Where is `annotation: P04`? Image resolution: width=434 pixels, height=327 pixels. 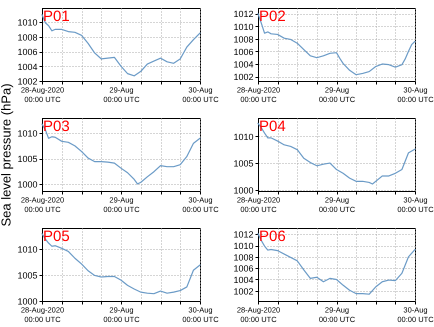
annotation: P04 is located at coordinates (272, 126).